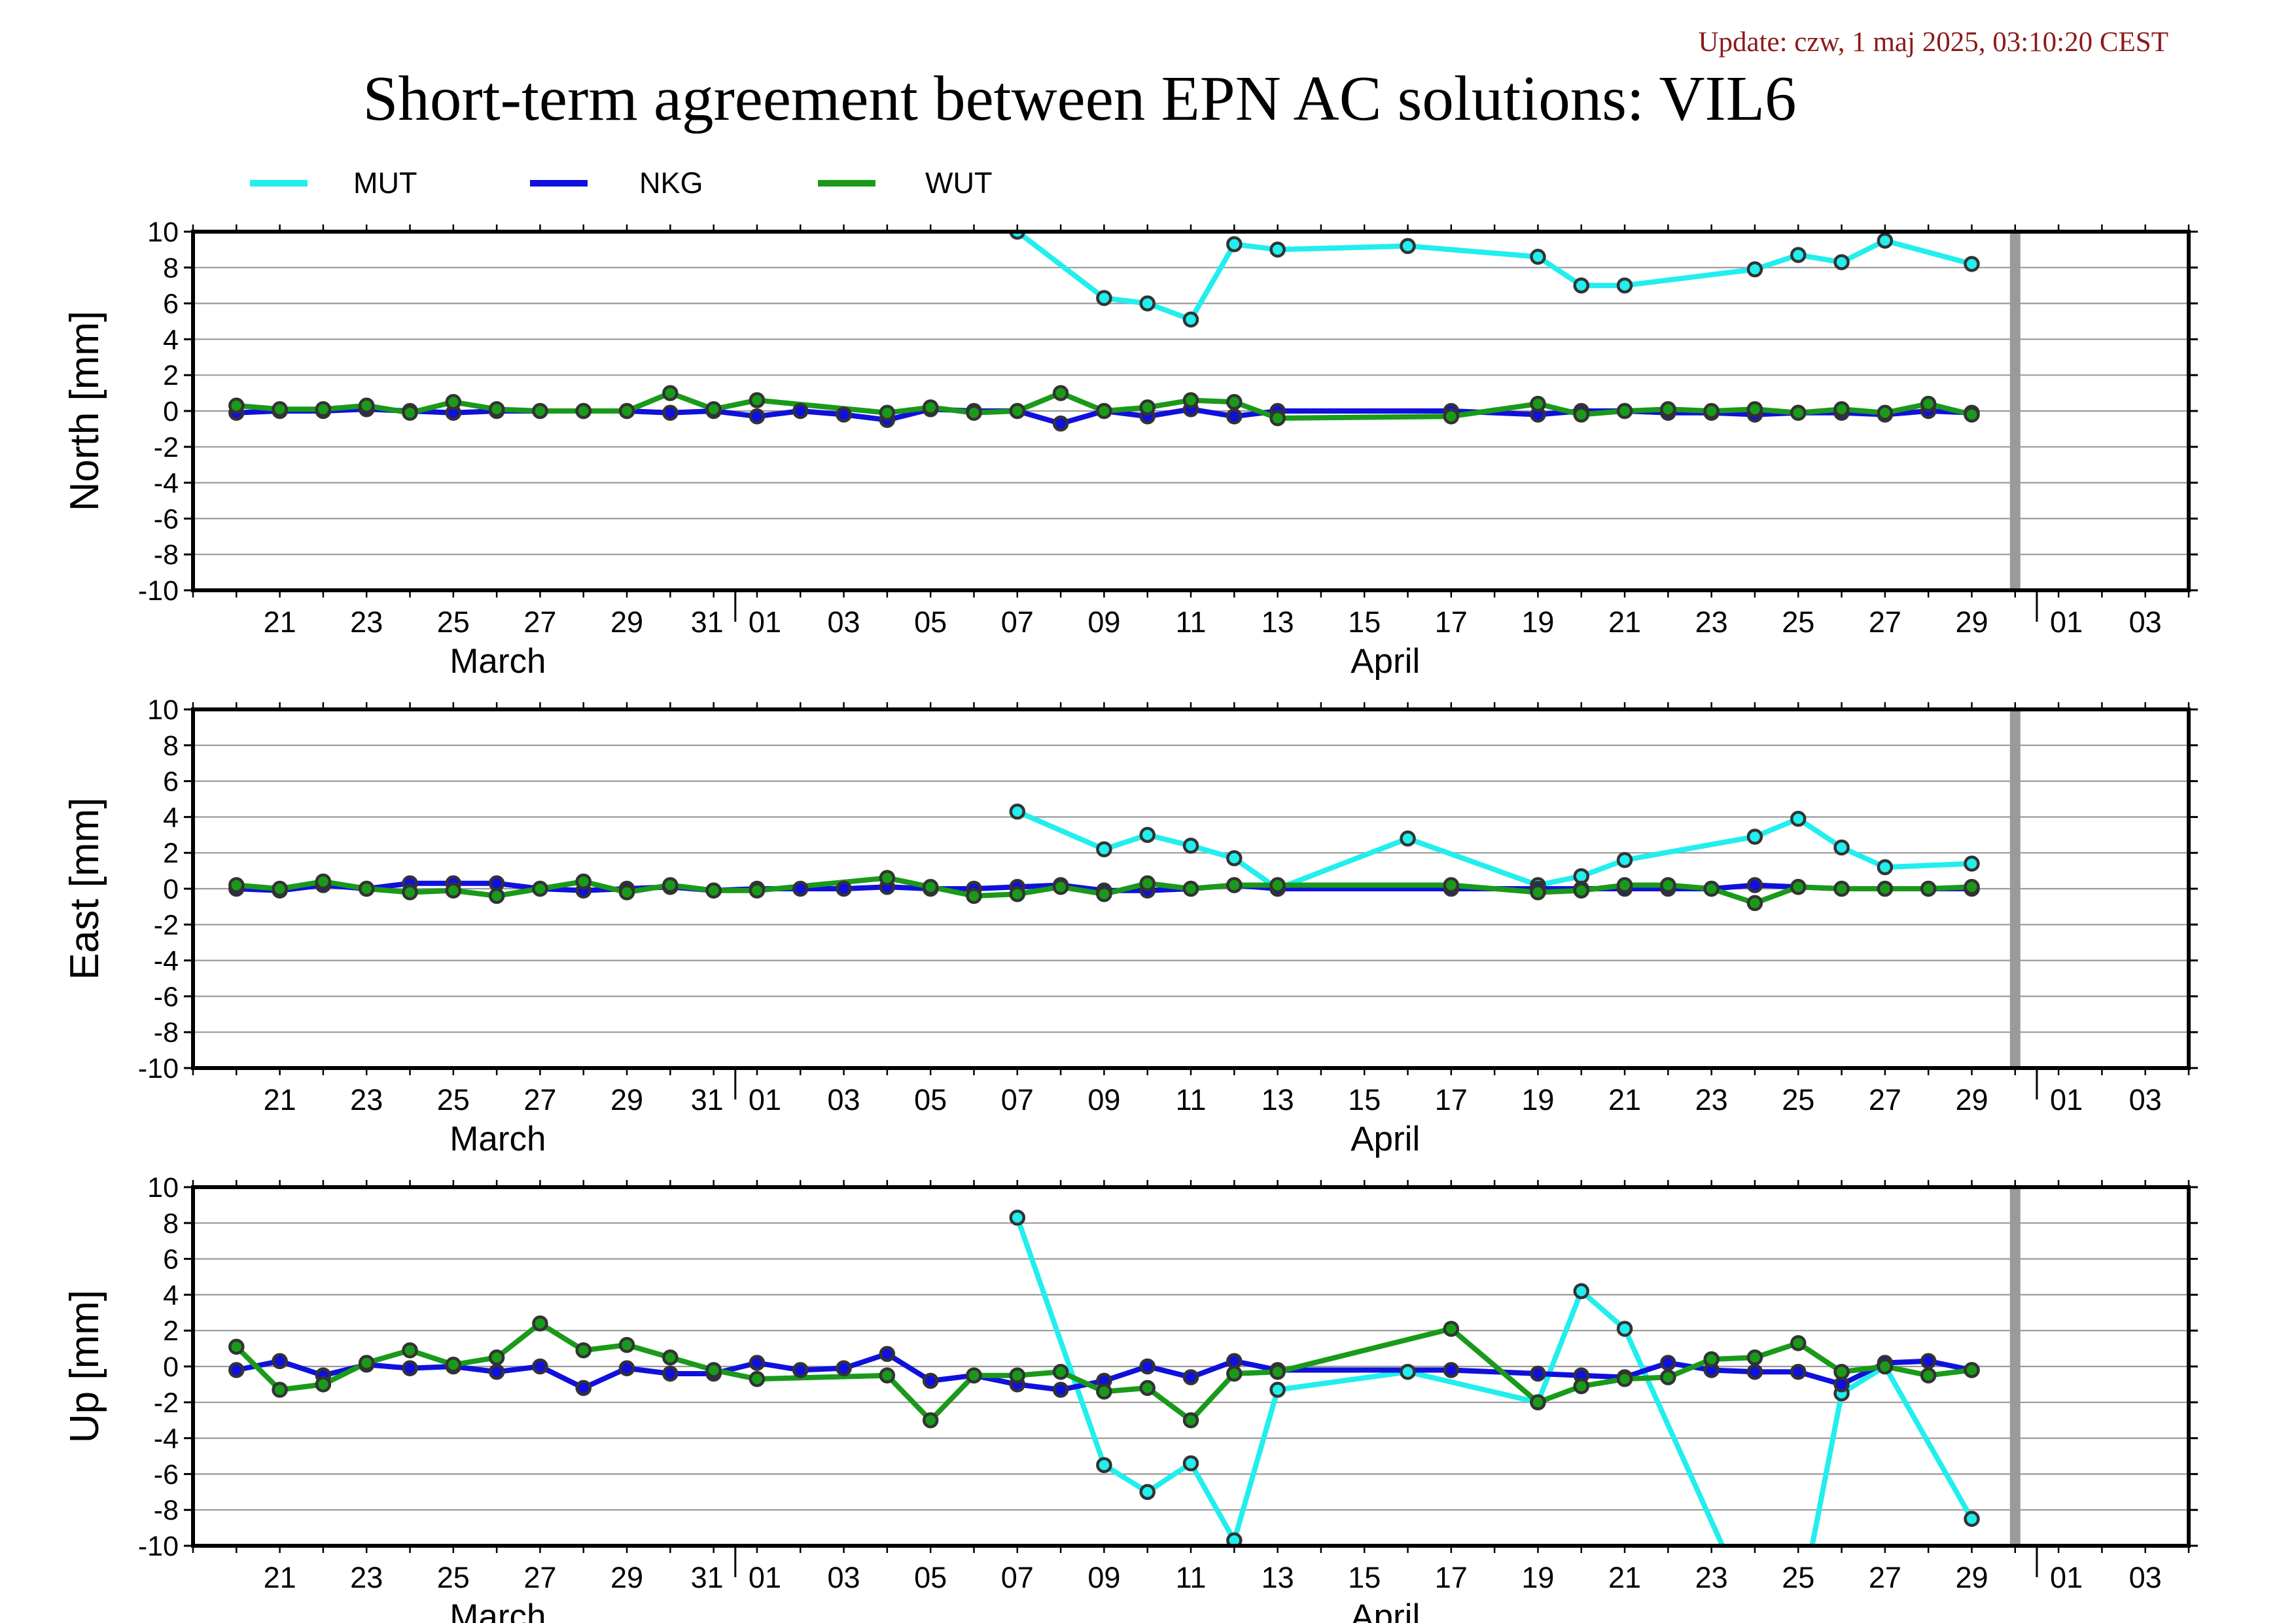 This screenshot has height=1623, width=2296. I want to click on month-label: April, so click(1385, 1139).